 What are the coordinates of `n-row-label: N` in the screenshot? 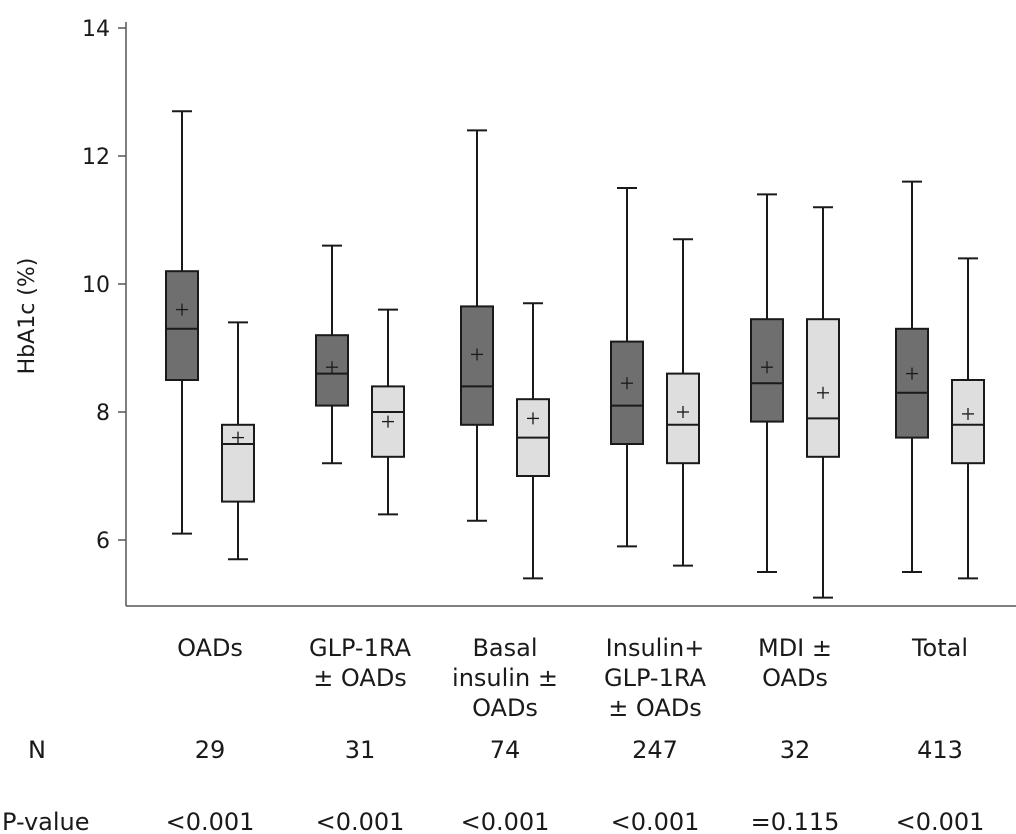 It's located at (37, 750).